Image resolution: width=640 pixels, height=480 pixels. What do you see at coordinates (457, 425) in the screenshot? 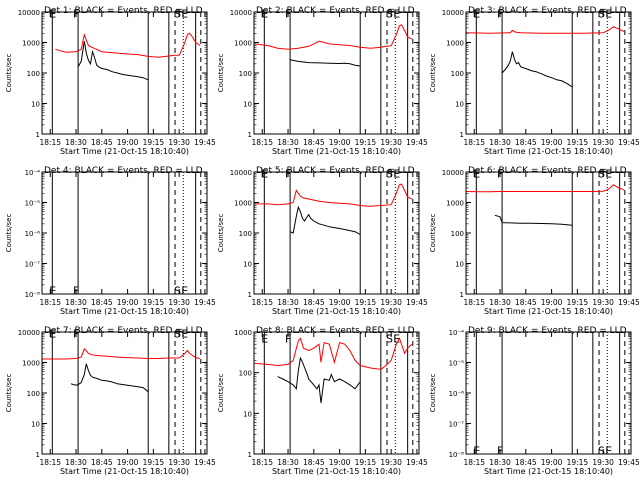
I see `y-tick-label: 10⁻⁷` at bounding box center [457, 425].